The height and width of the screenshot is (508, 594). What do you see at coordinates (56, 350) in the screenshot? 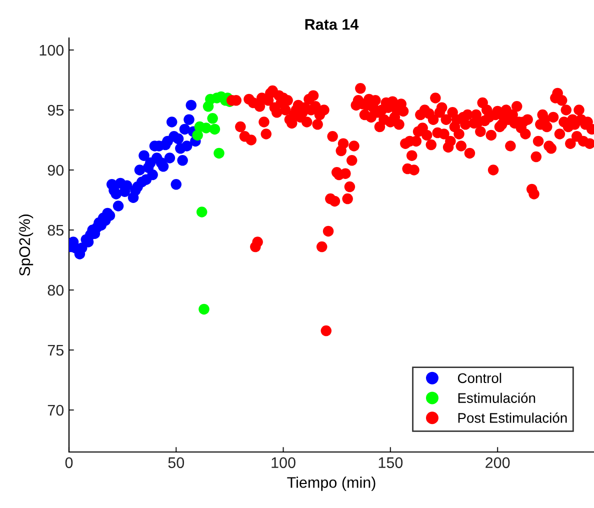
I see `y-tick-label: 75` at bounding box center [56, 350].